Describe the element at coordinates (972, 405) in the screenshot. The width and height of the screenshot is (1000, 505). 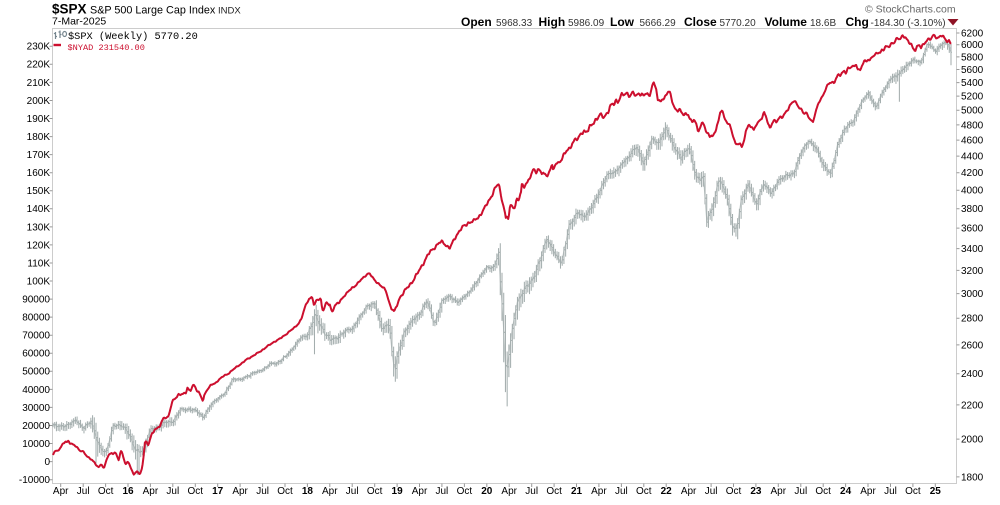
I see `svg-text: 2200` at that location.